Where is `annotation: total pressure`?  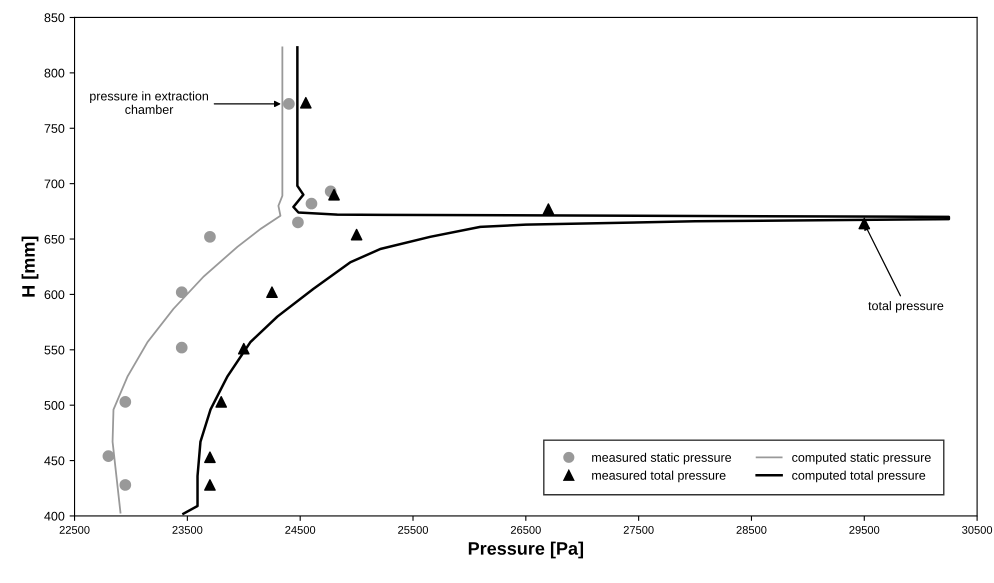
annotation: total pressure is located at coordinates (906, 307).